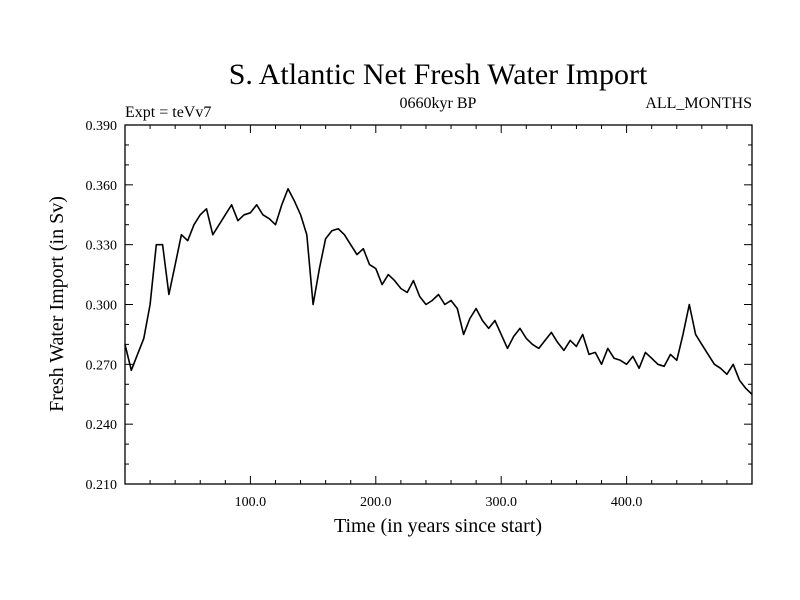  Describe the element at coordinates (376, 502) in the screenshot. I see `x-tick-label: 200.0` at that location.